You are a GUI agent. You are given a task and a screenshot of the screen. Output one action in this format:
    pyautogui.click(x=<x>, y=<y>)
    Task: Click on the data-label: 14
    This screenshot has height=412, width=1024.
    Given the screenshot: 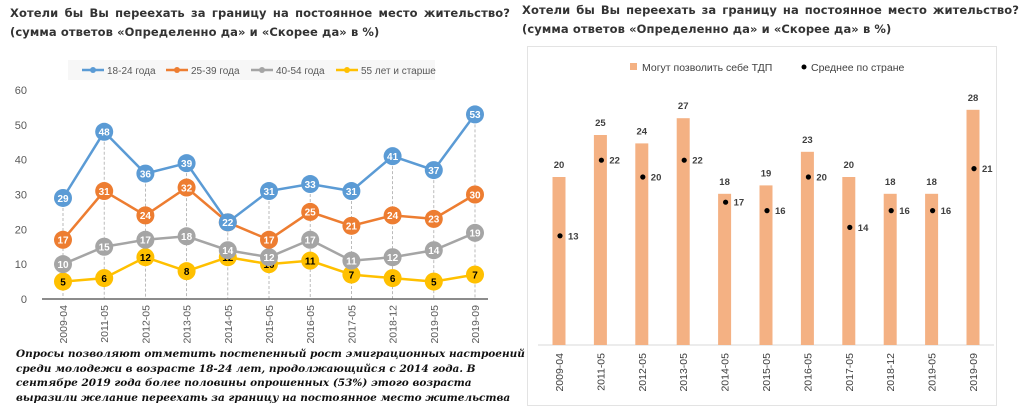 What is the action you would take?
    pyautogui.click(x=434, y=251)
    